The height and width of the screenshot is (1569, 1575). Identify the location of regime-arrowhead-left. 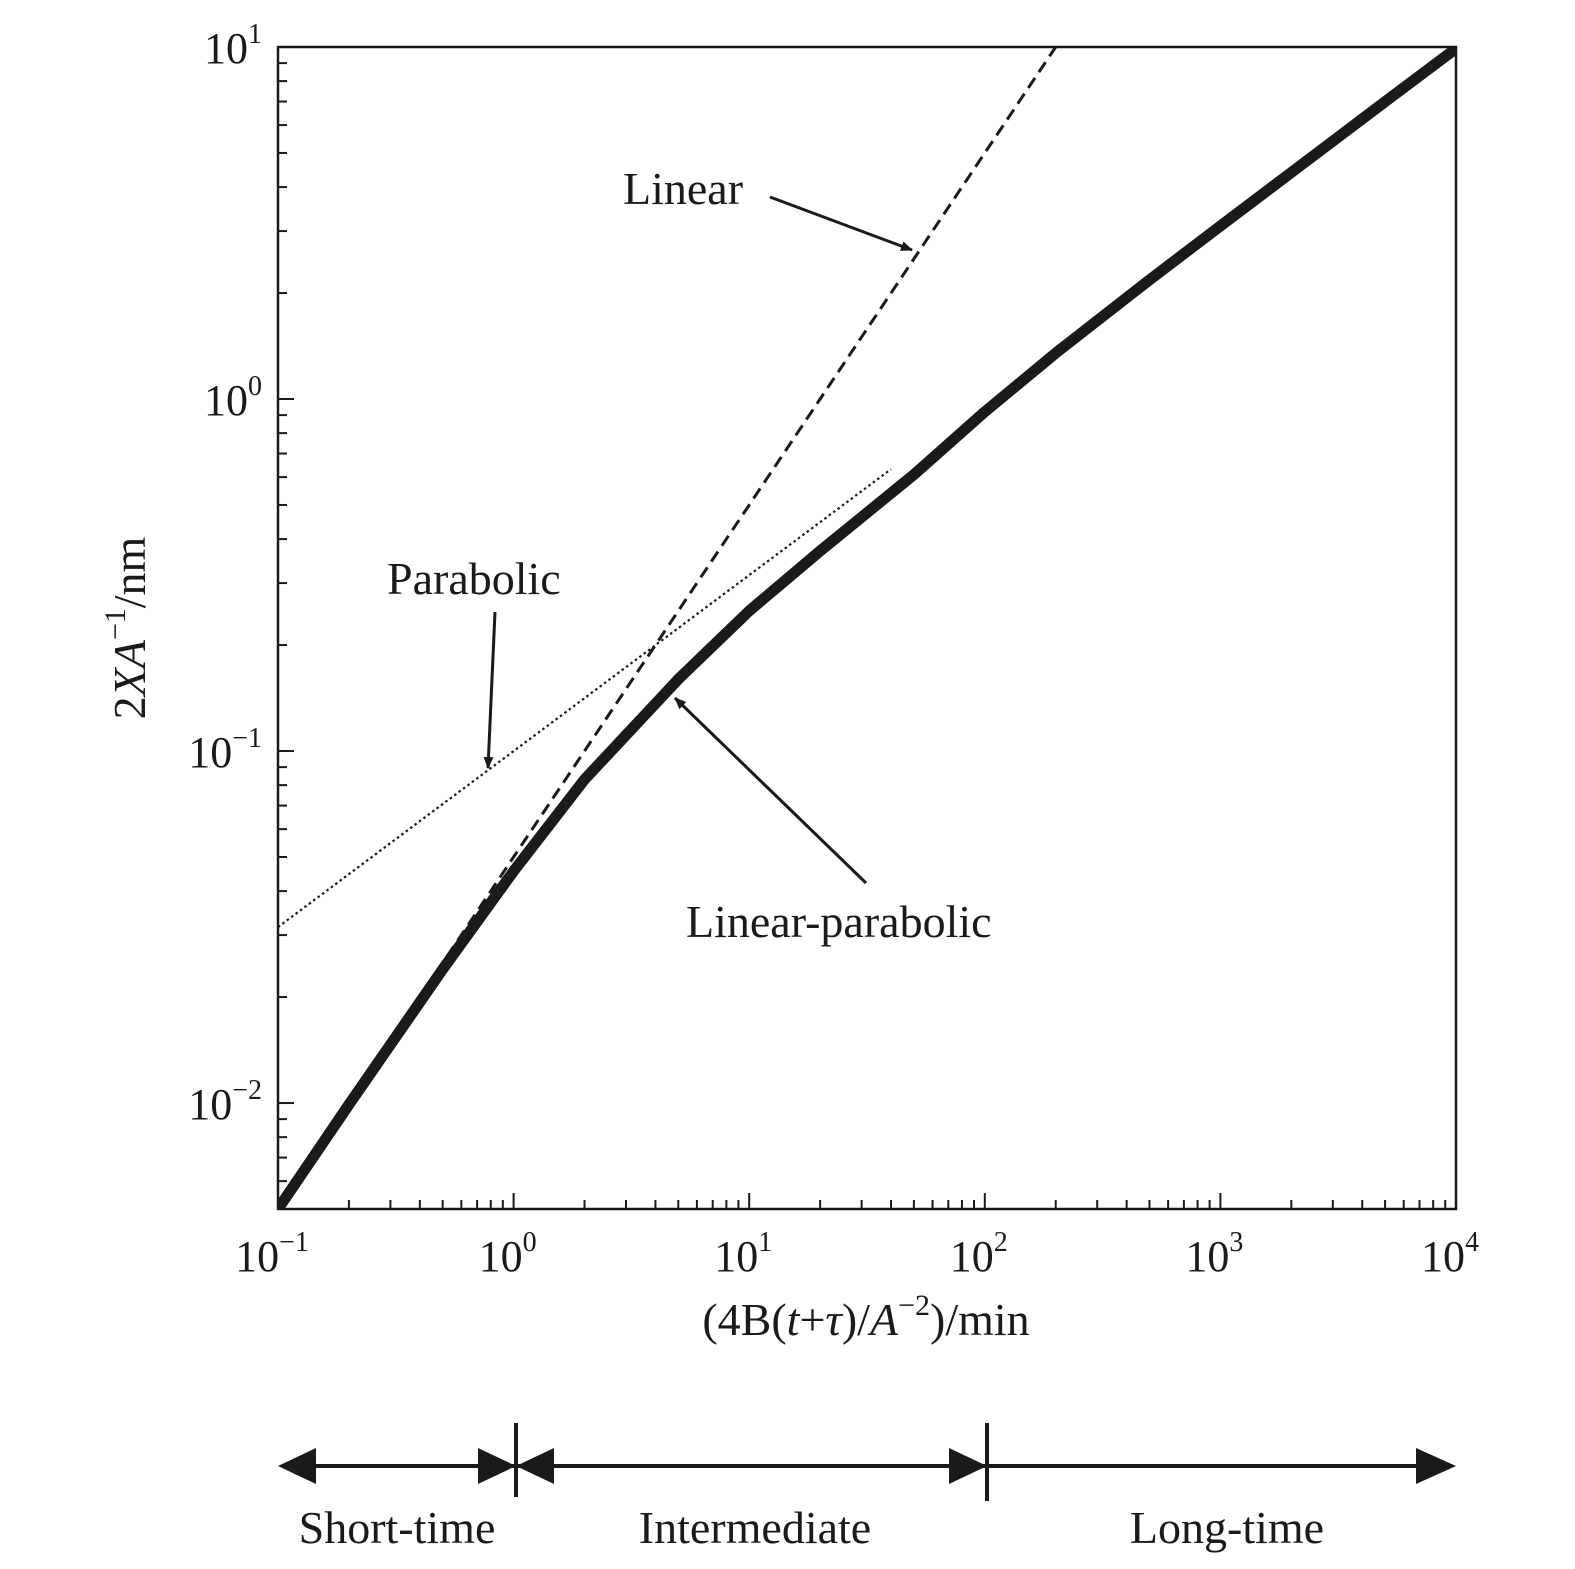
(297, 1466).